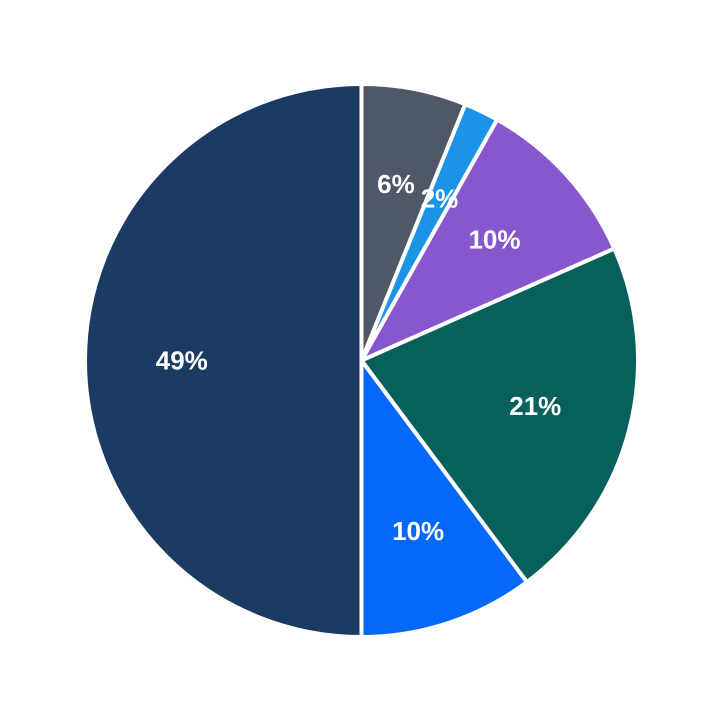  What do you see at coordinates (488, 240) in the screenshot?
I see `pie-slice-purple` at bounding box center [488, 240].